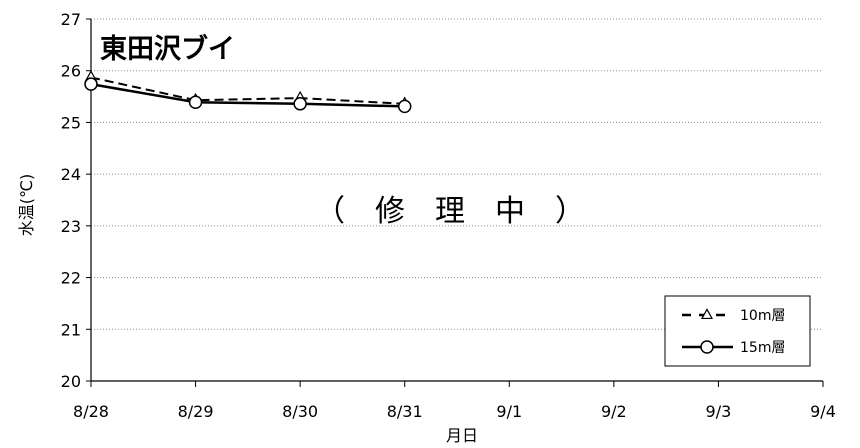 This screenshot has height=448, width=860. What do you see at coordinates (707, 347) in the screenshot?
I see `legend-marker-circle` at bounding box center [707, 347].